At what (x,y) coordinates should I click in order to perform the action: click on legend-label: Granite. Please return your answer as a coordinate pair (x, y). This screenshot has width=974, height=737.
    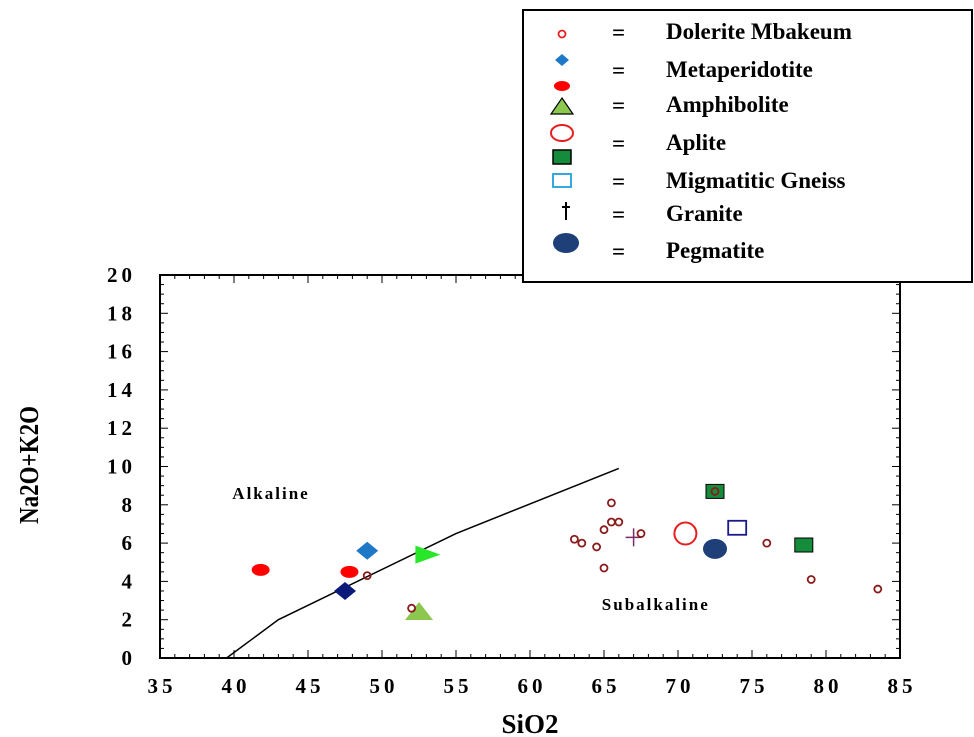
    Looking at the image, I should click on (704, 213).